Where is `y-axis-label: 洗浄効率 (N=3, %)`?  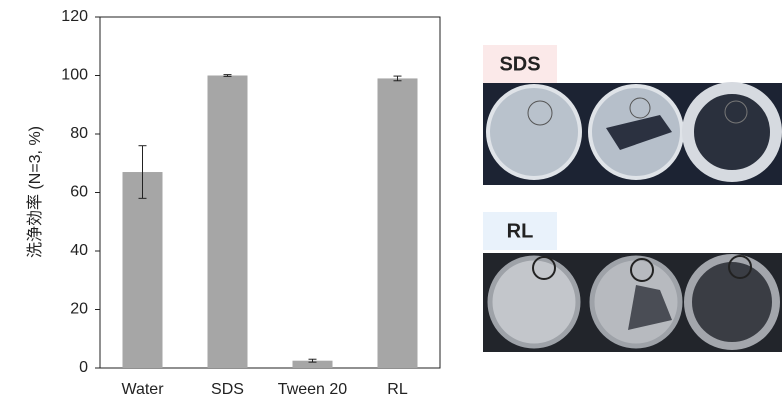 y-axis-label: 洗浄効率 (N=3, %) is located at coordinates (35, 192).